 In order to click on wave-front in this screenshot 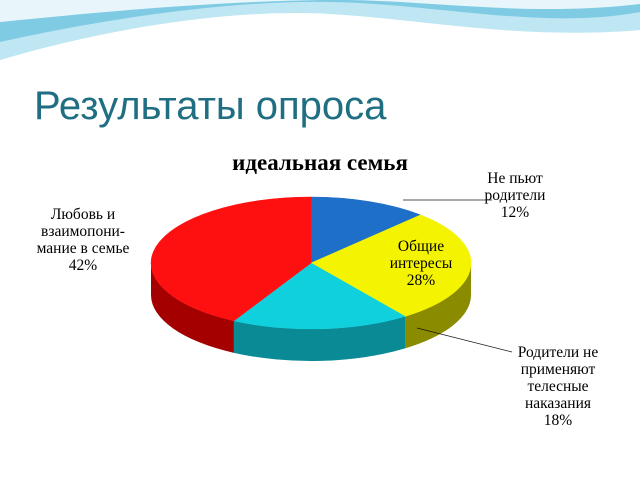, I will do `click(320, 21)`.